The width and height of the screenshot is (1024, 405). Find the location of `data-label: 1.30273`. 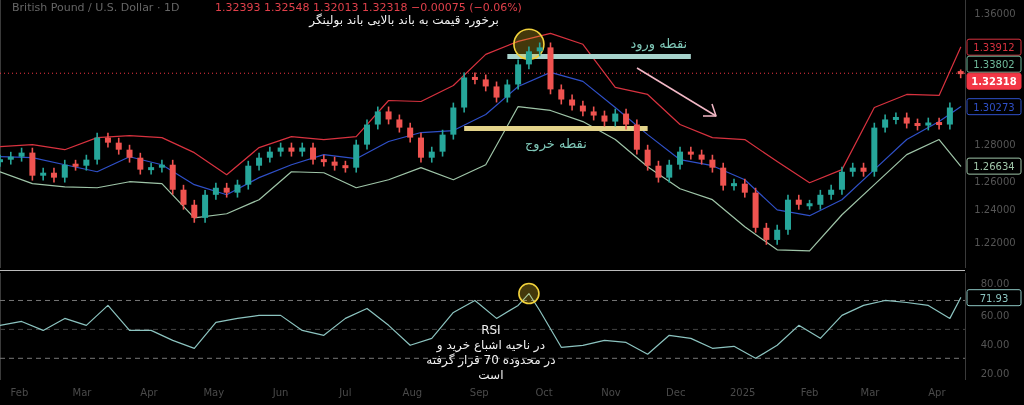

data-label: 1.30273 is located at coordinates (994, 107).